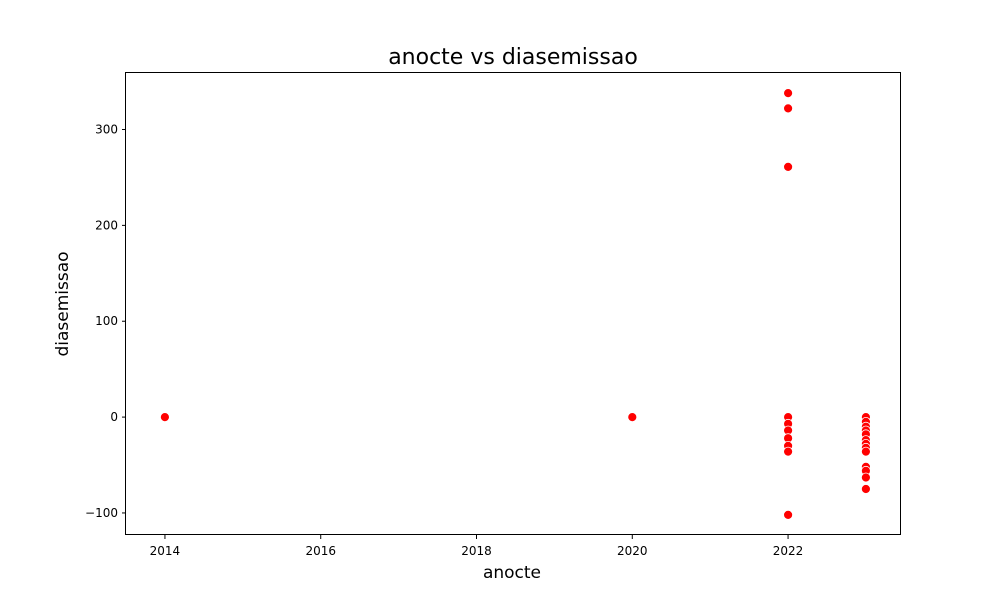 Image resolution: width=1000 pixels, height=600 pixels. I want to click on y-tick-label: −100, so click(101, 513).